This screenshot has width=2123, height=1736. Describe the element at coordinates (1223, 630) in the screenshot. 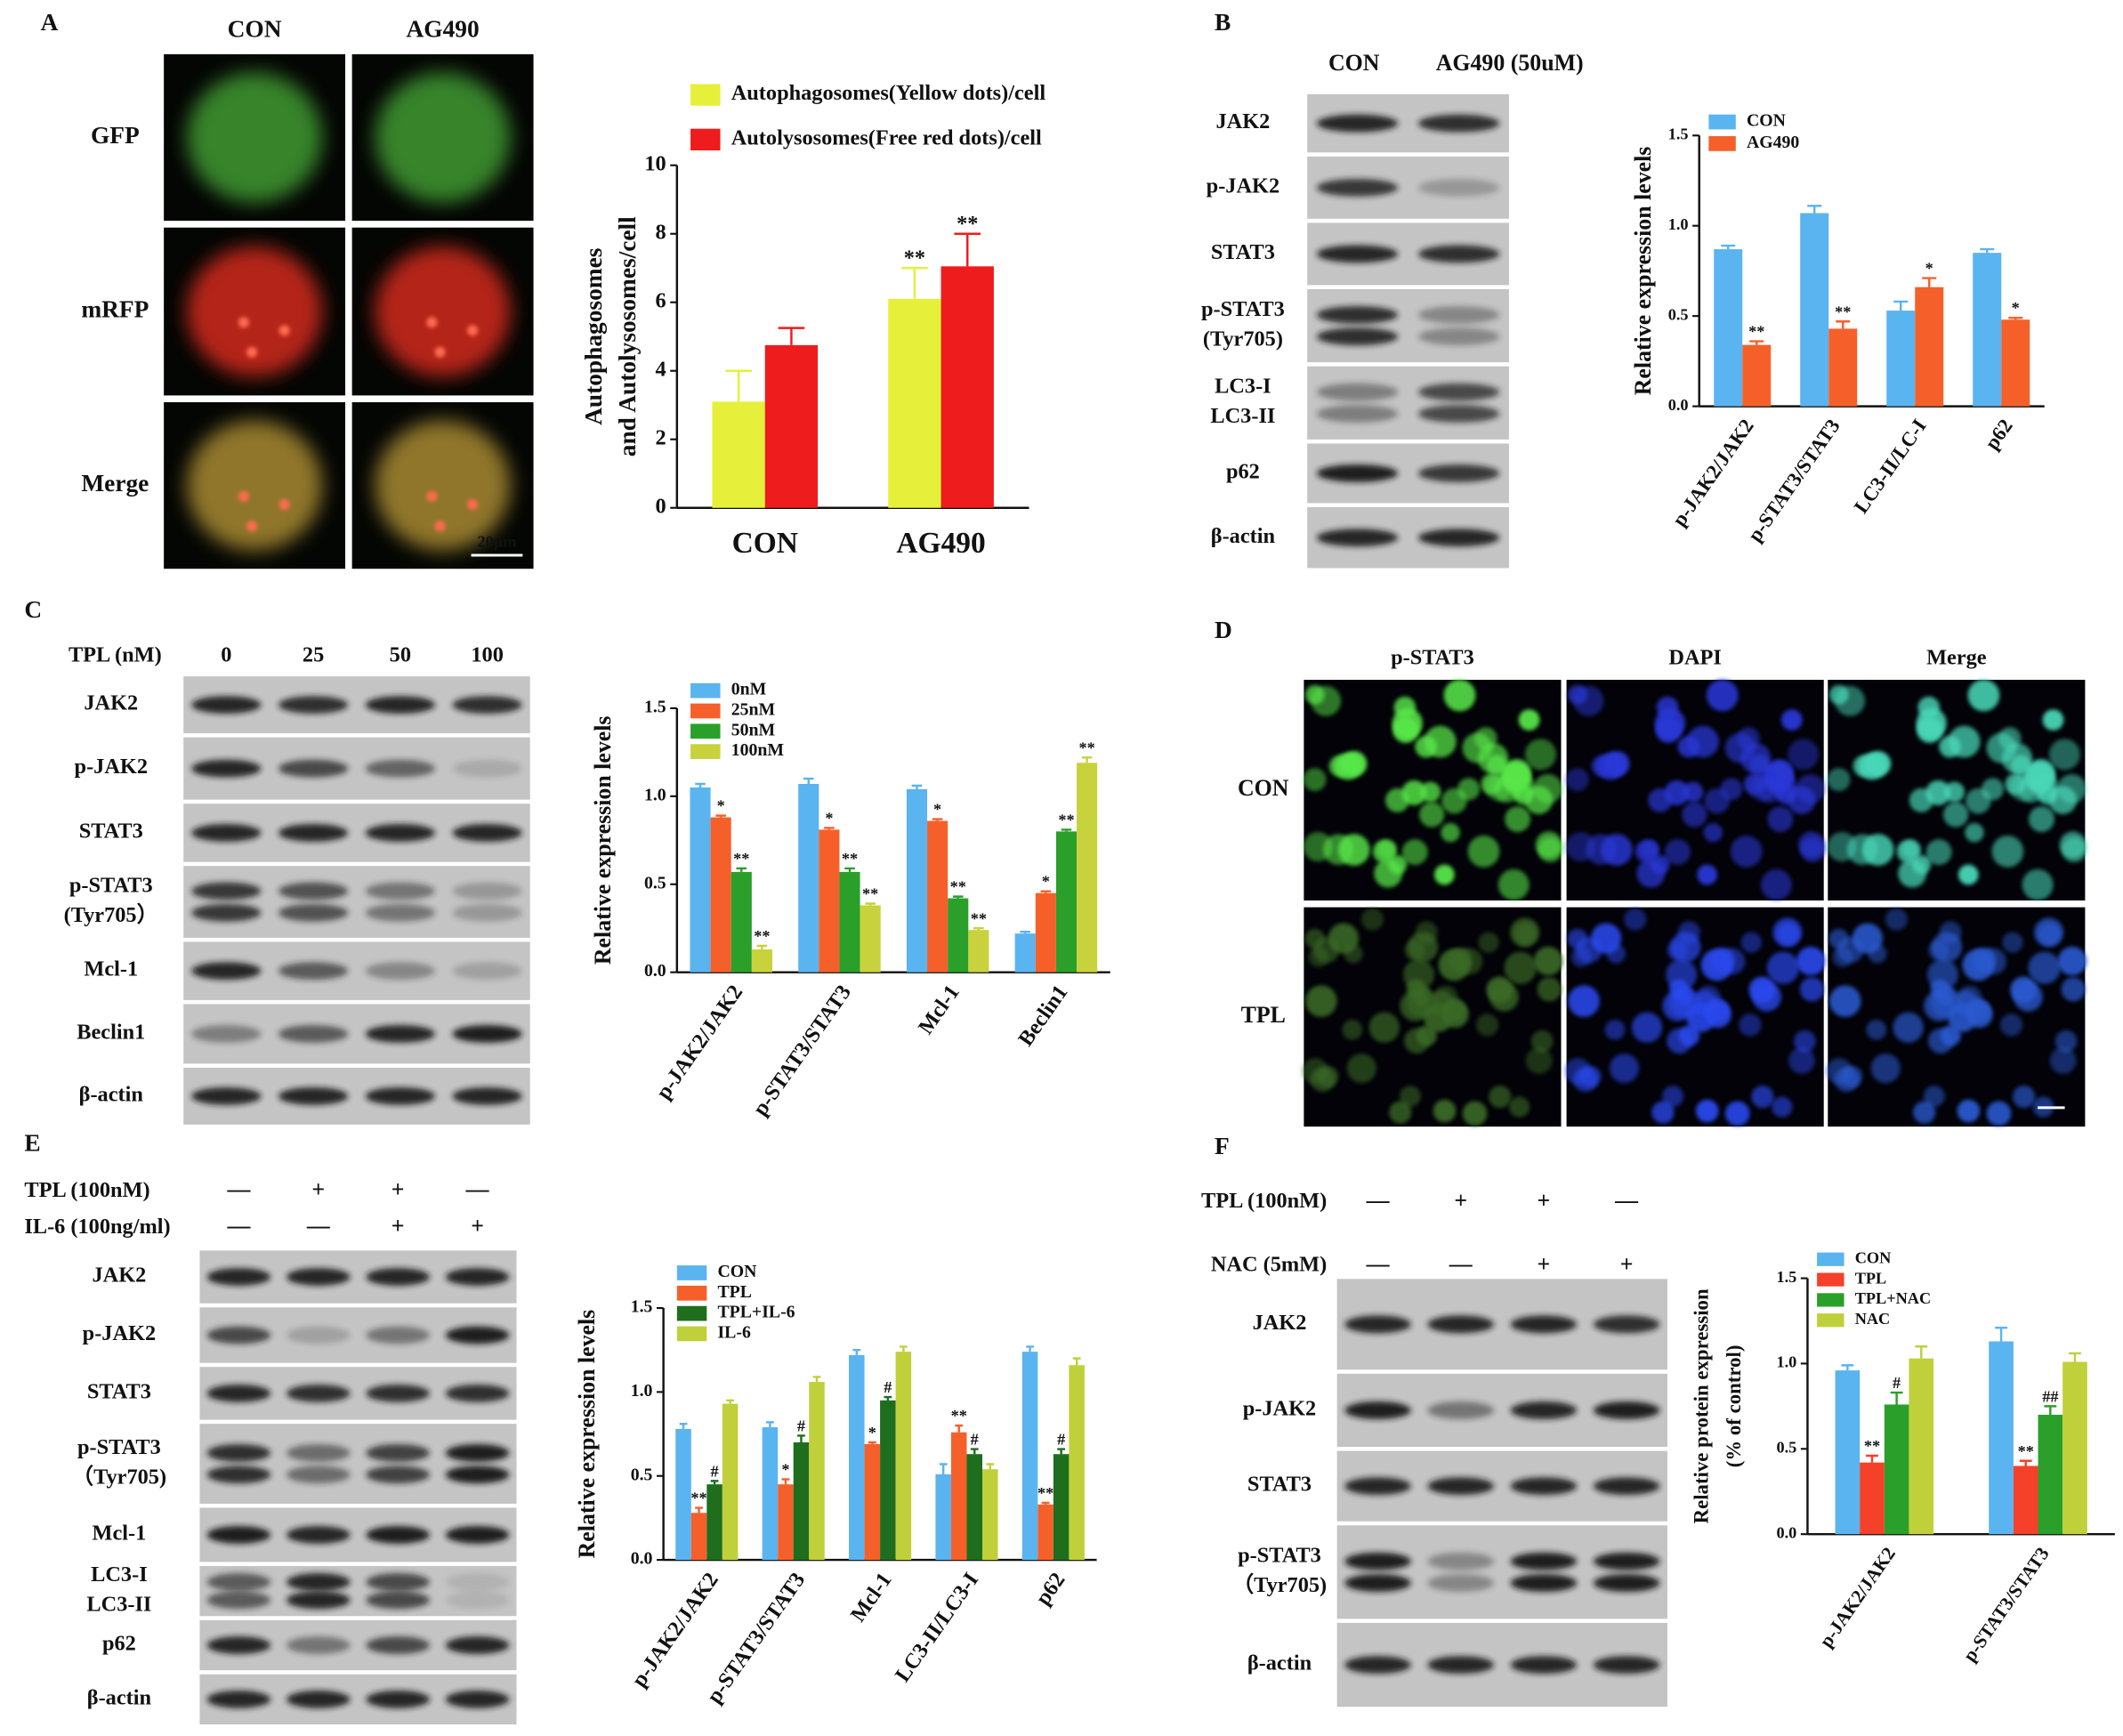

I see `panel-label: D` at that location.